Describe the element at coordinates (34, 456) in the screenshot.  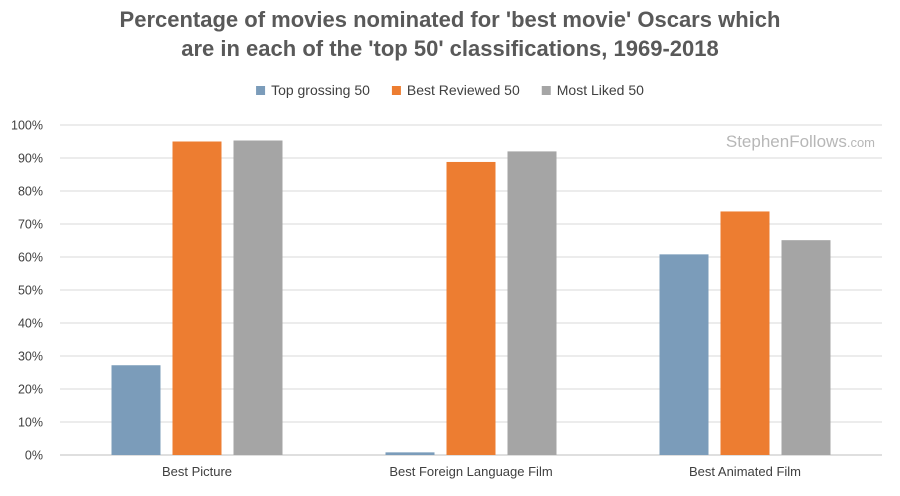
I see `y-tick-label: 0%` at that location.